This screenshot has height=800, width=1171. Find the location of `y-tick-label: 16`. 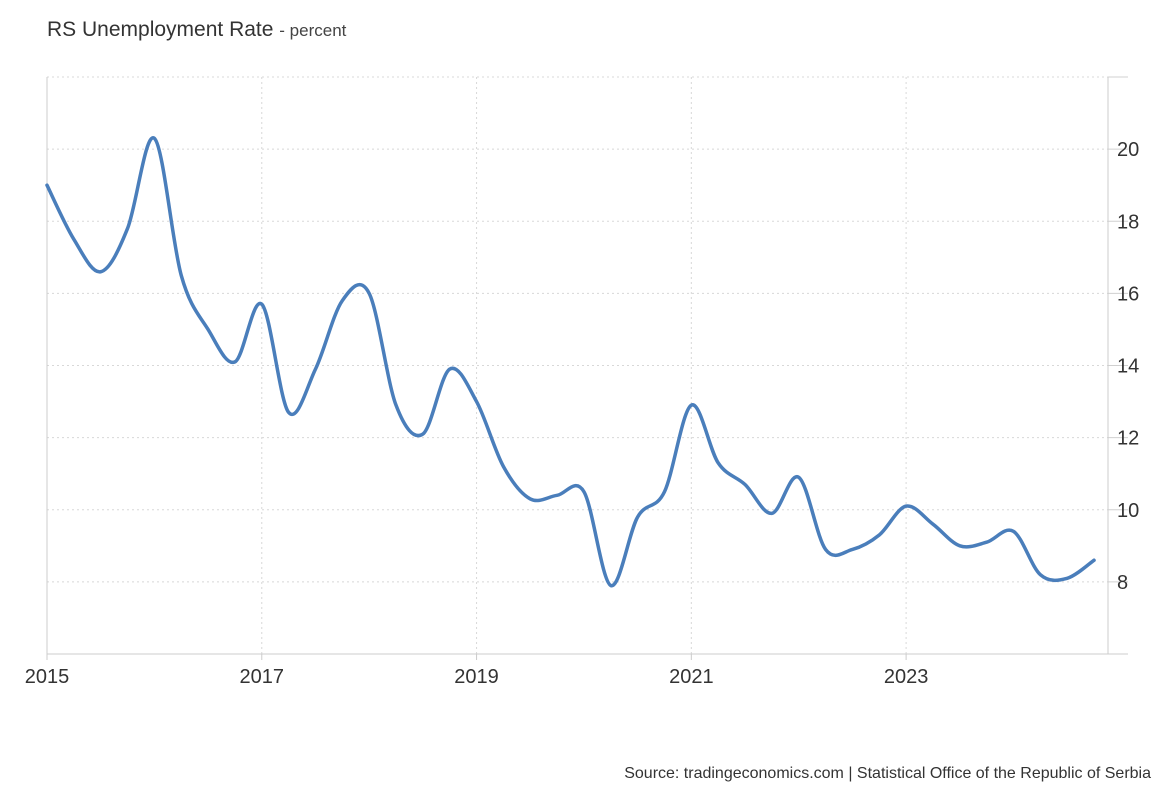

y-tick-label: 16 is located at coordinates (1128, 294).